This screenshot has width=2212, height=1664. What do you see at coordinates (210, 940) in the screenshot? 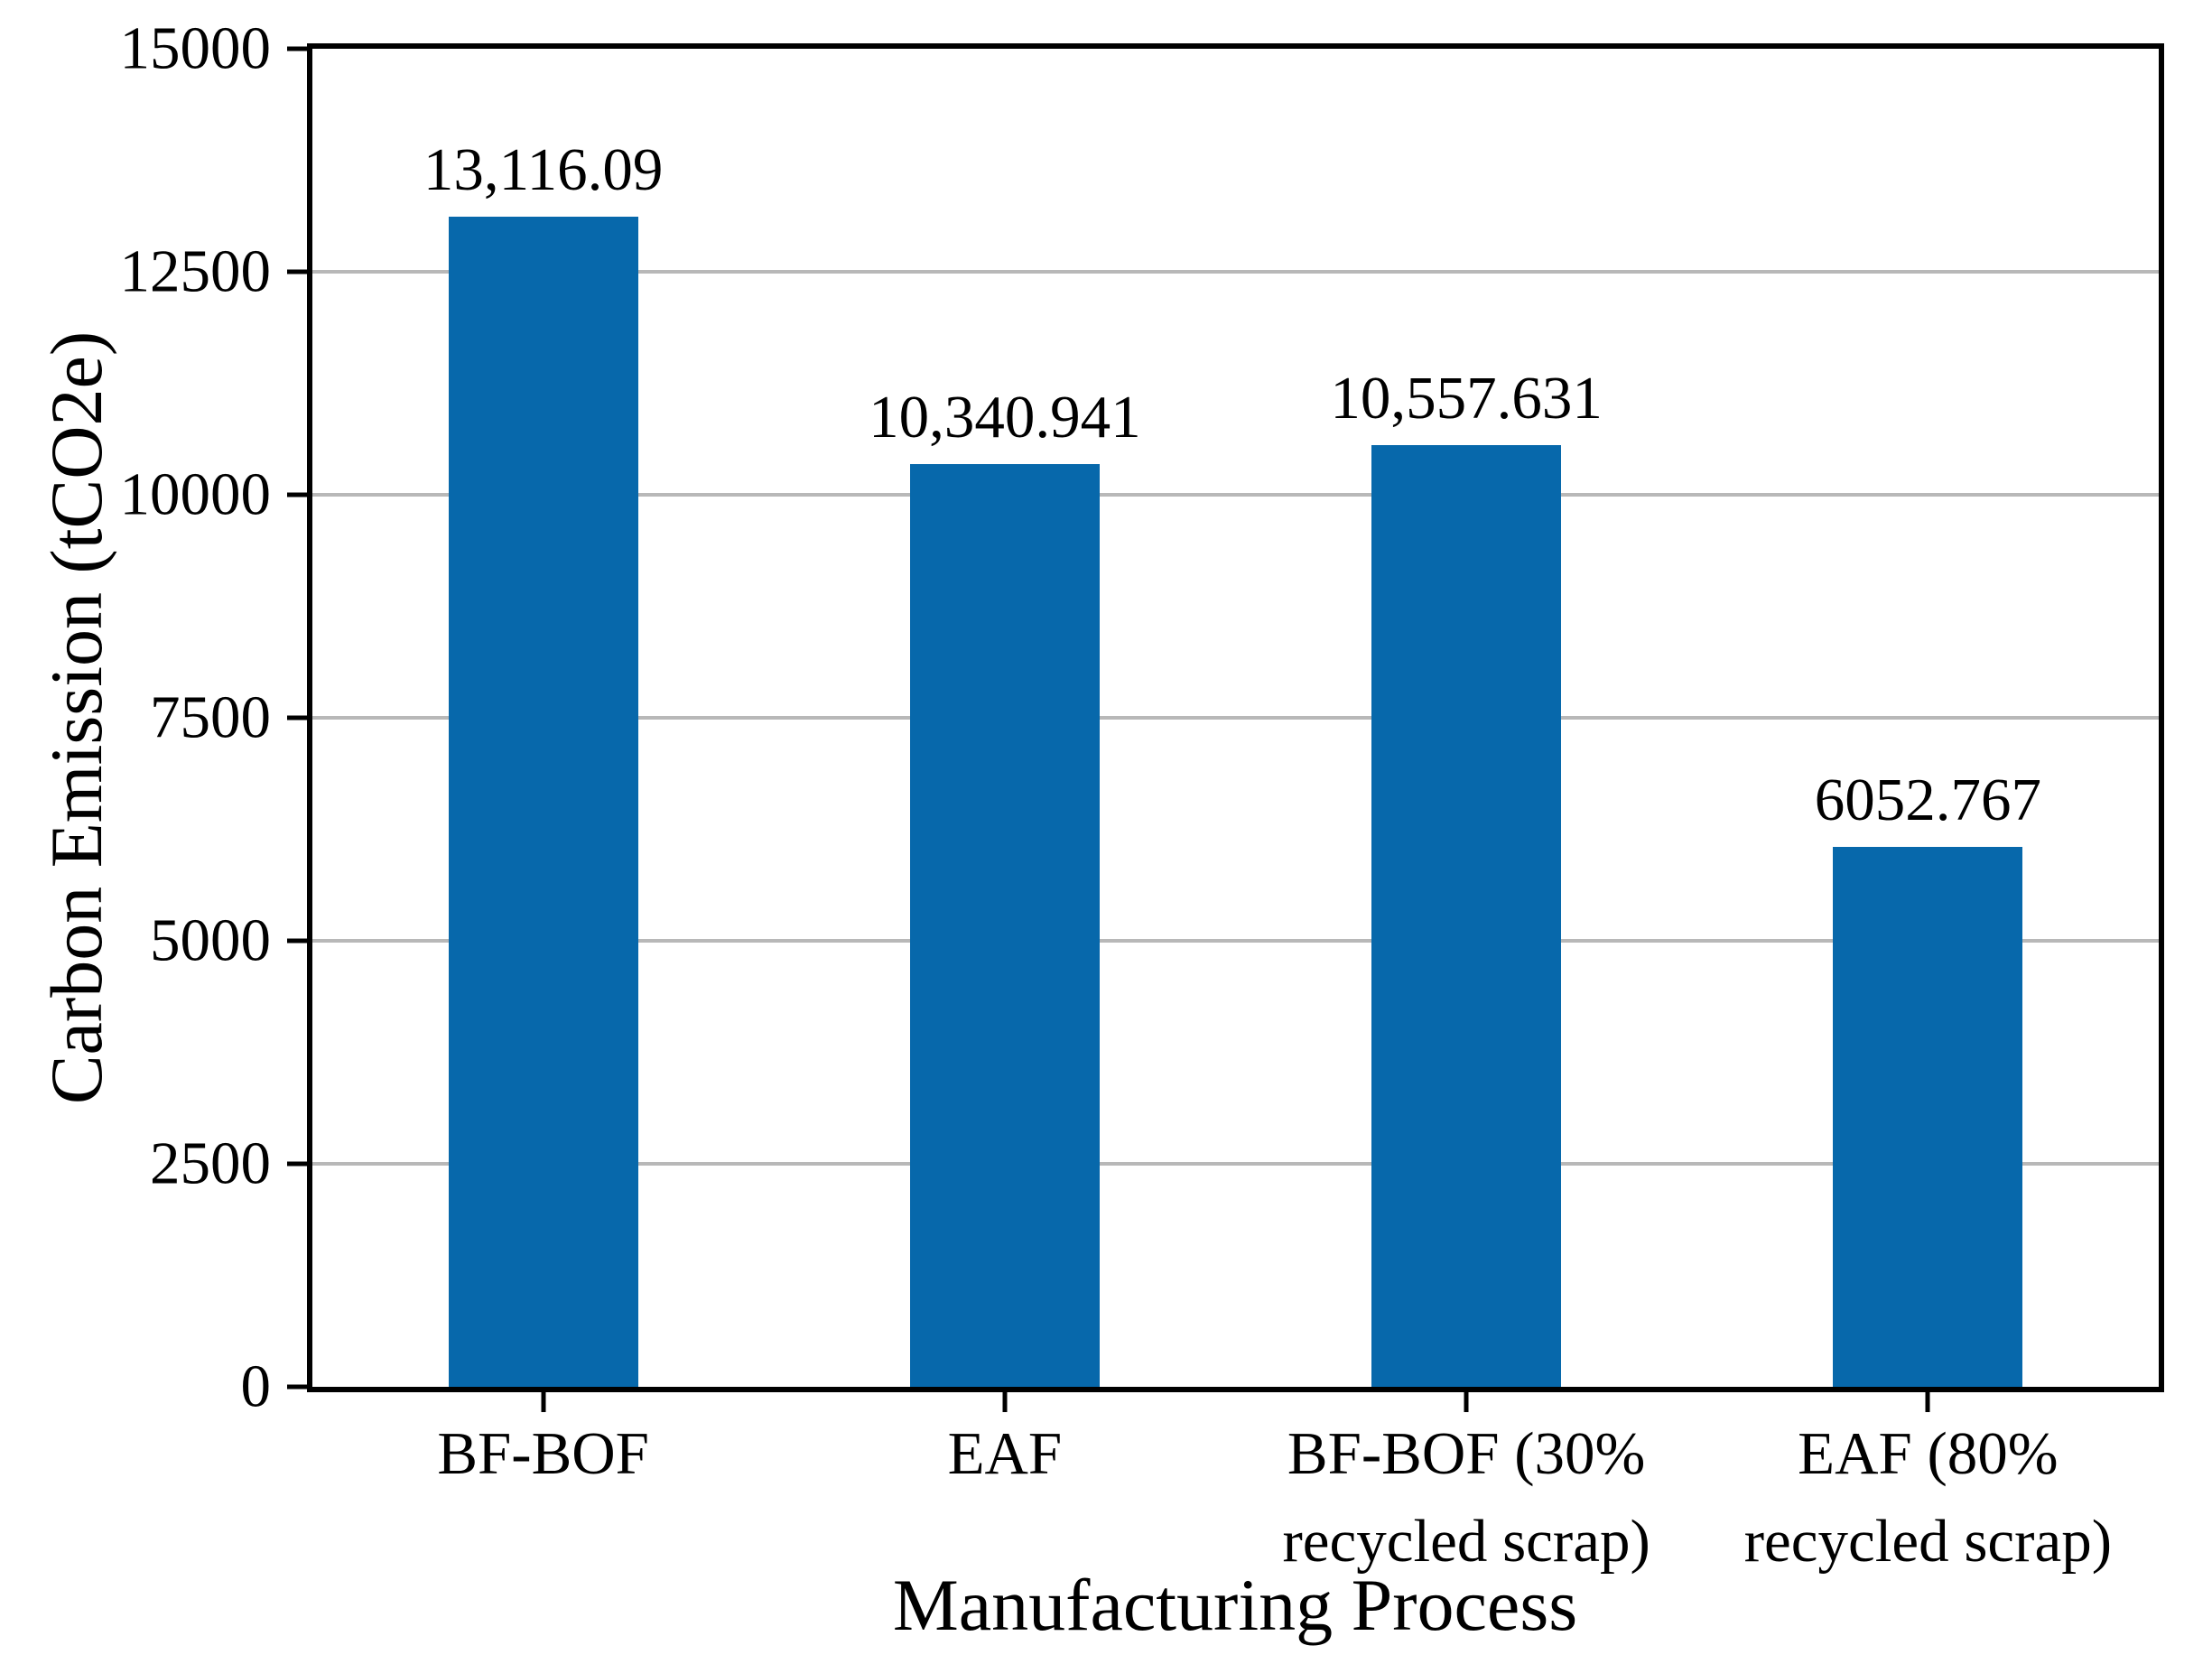
I see `y-tick-label: 5000` at bounding box center [210, 940].